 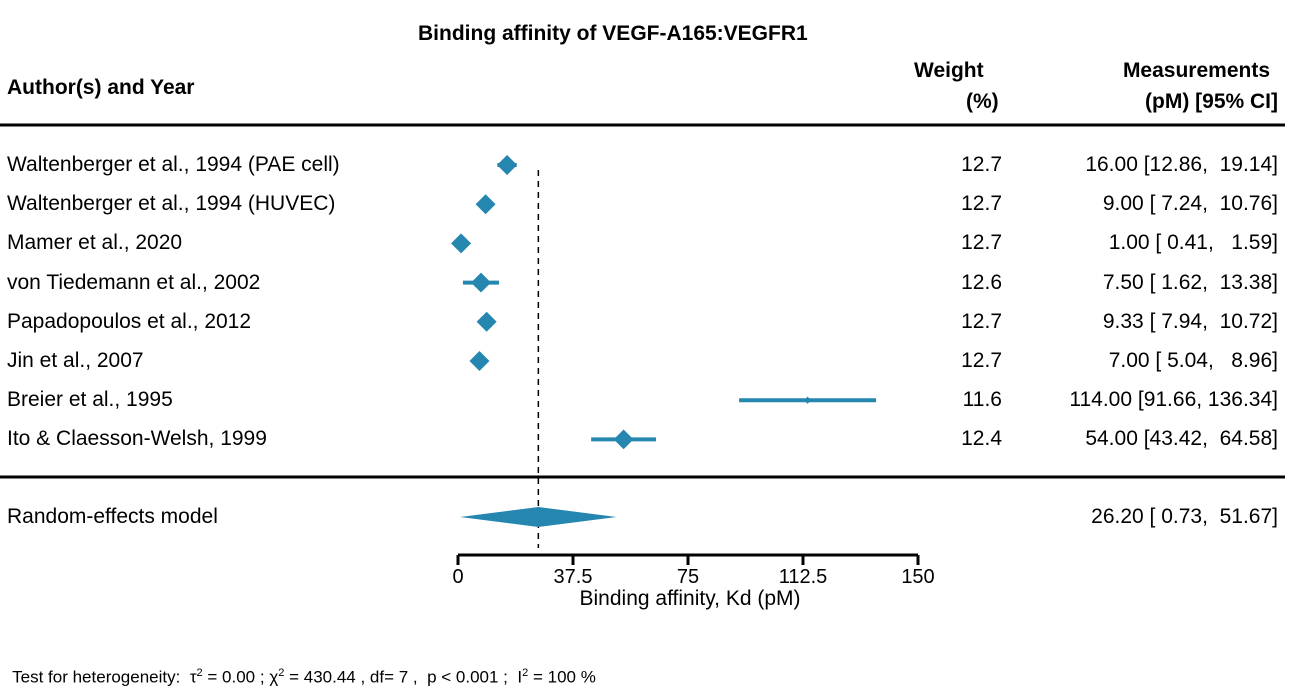 I want to click on x-axis: 0 37.5 75 112.5 150 Binding affinity, Kd (pM), so click(x=693, y=581).